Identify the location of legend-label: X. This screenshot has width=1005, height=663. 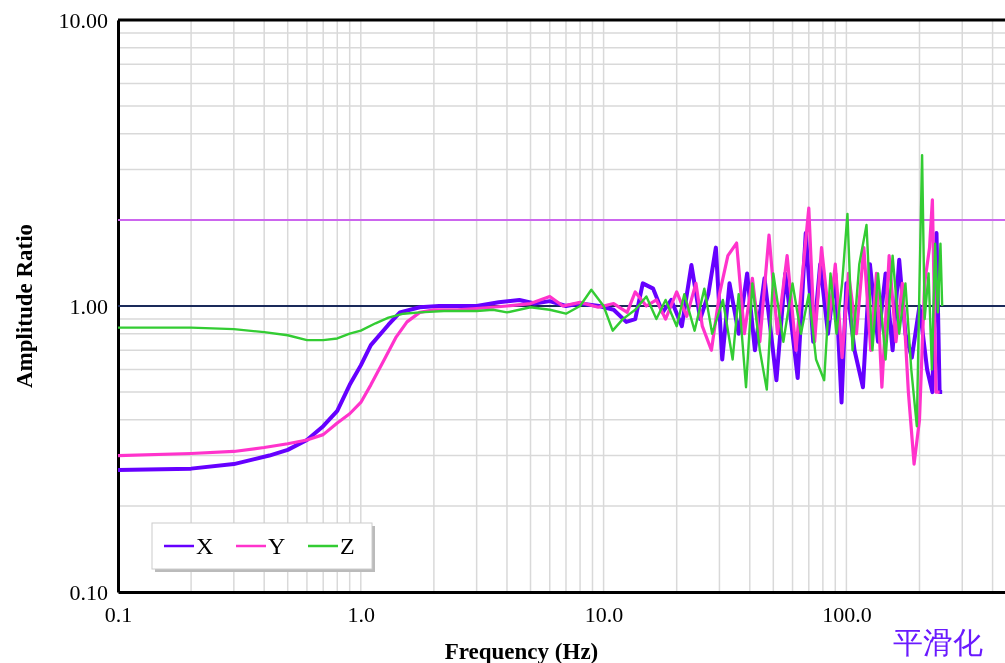
(205, 546).